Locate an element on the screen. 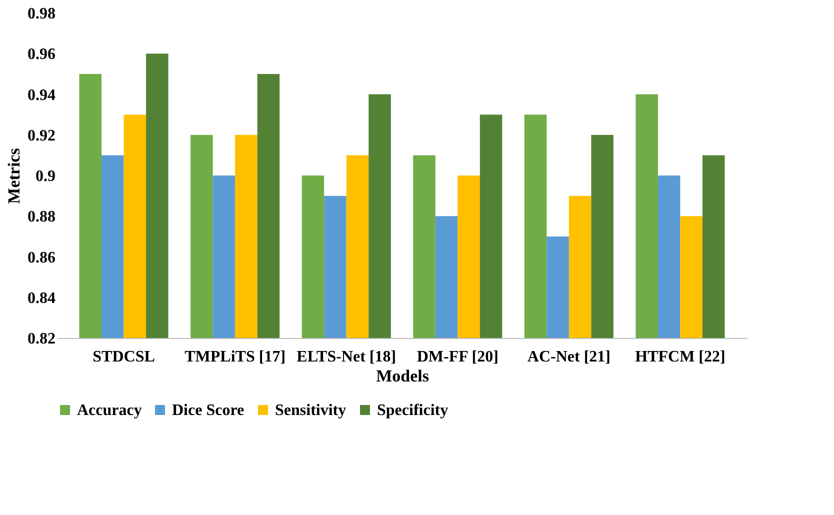 Image resolution: width=834 pixels, height=515 pixels. y-tick-label: 0.96 is located at coordinates (42, 55).